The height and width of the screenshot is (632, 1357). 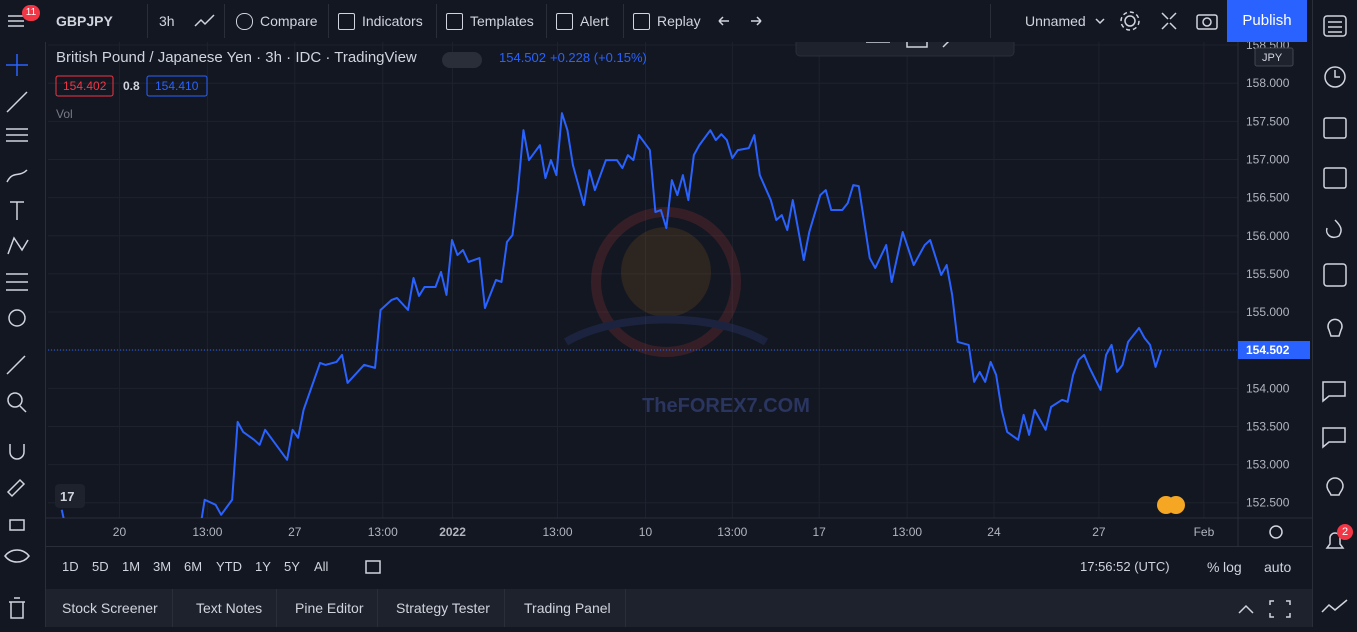 What do you see at coordinates (1267, 21) in the screenshot?
I see `publish-button: Publish` at bounding box center [1267, 21].